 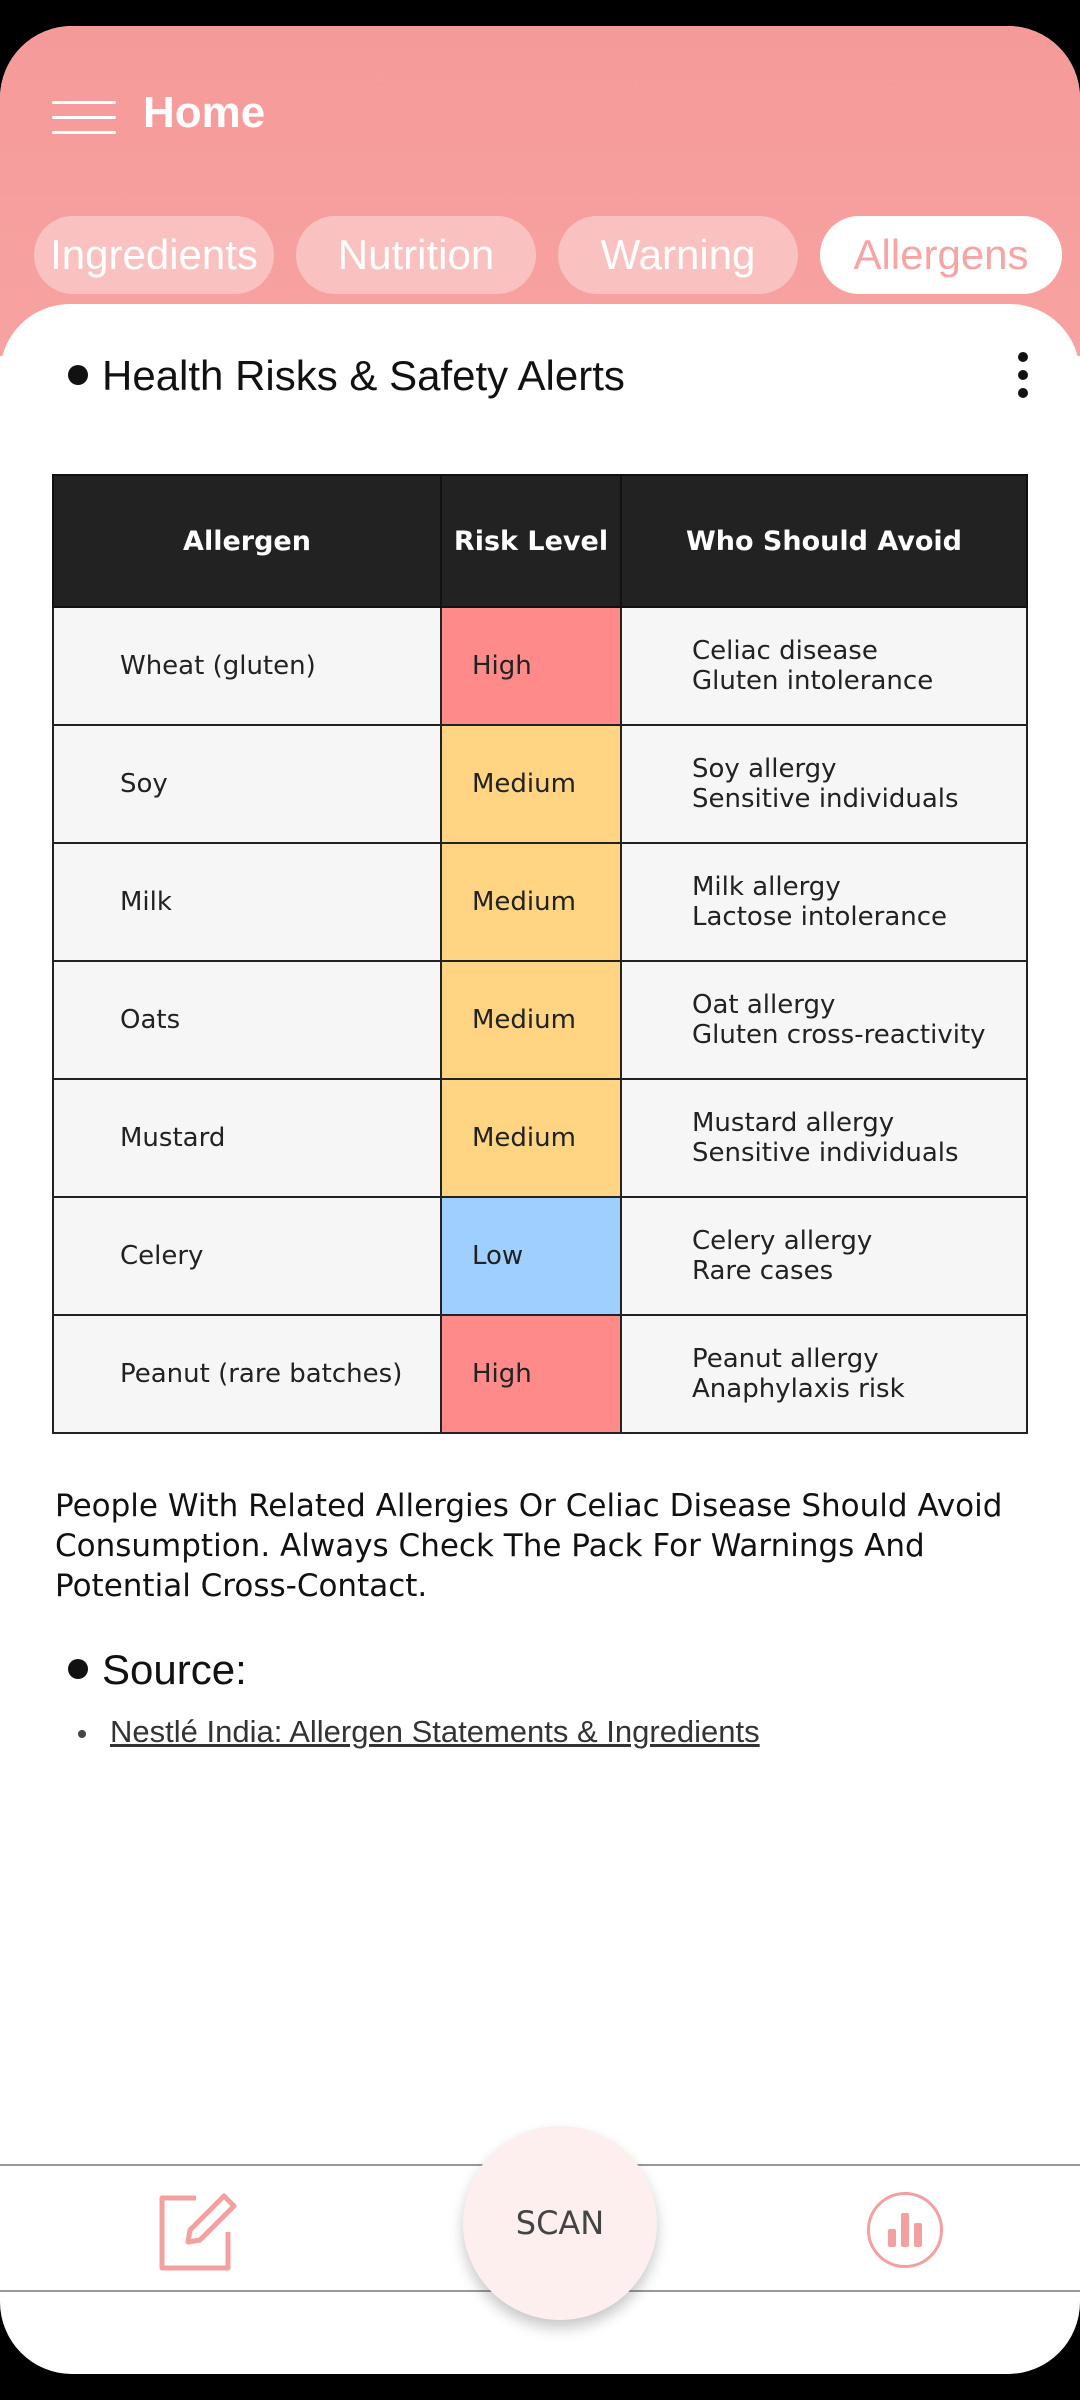 I want to click on allergen-cell: Wheat (gluten), so click(x=247, y=666).